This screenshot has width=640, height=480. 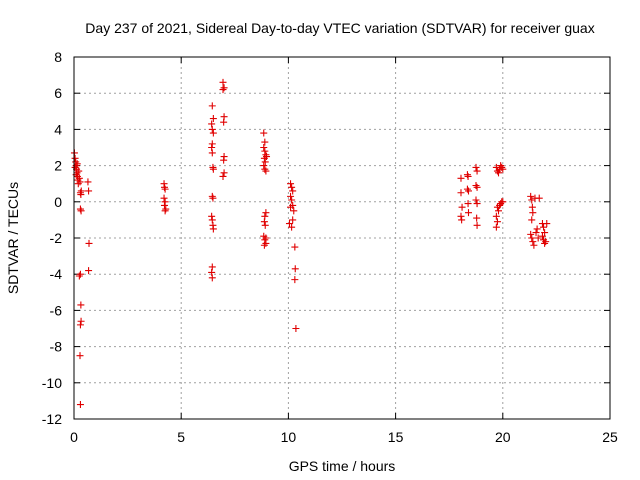 What do you see at coordinates (56, 274) in the screenshot?
I see `y-tick-label: -4` at bounding box center [56, 274].